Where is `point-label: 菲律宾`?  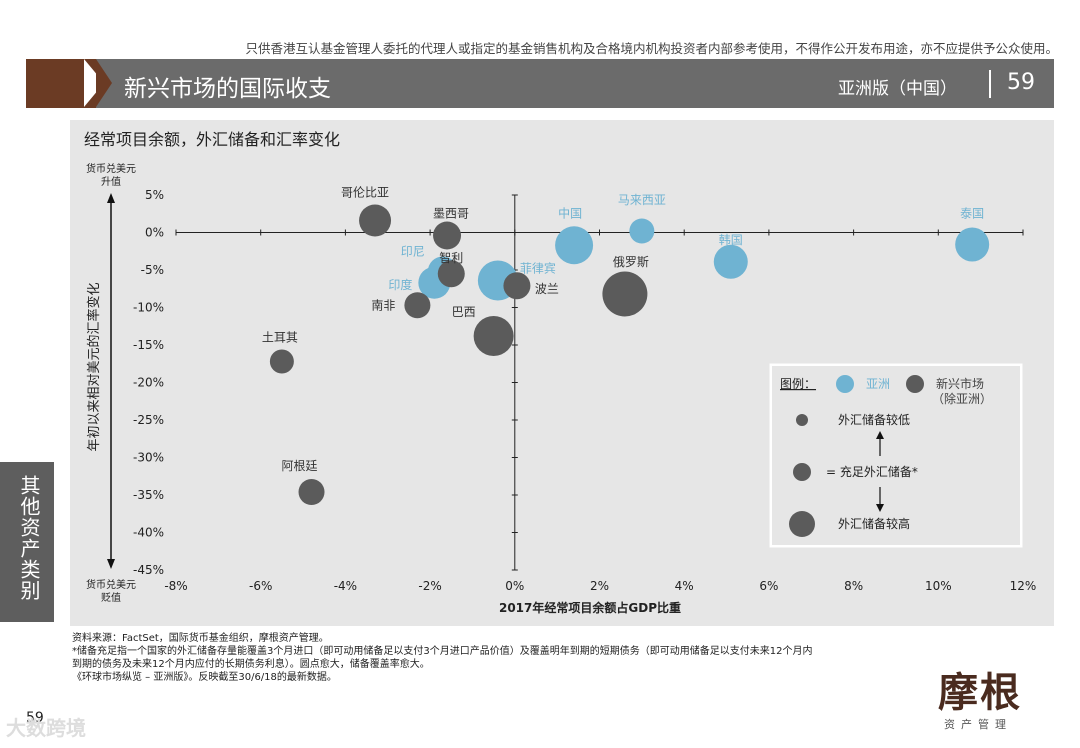 point-label: 菲律宾 is located at coordinates (538, 268).